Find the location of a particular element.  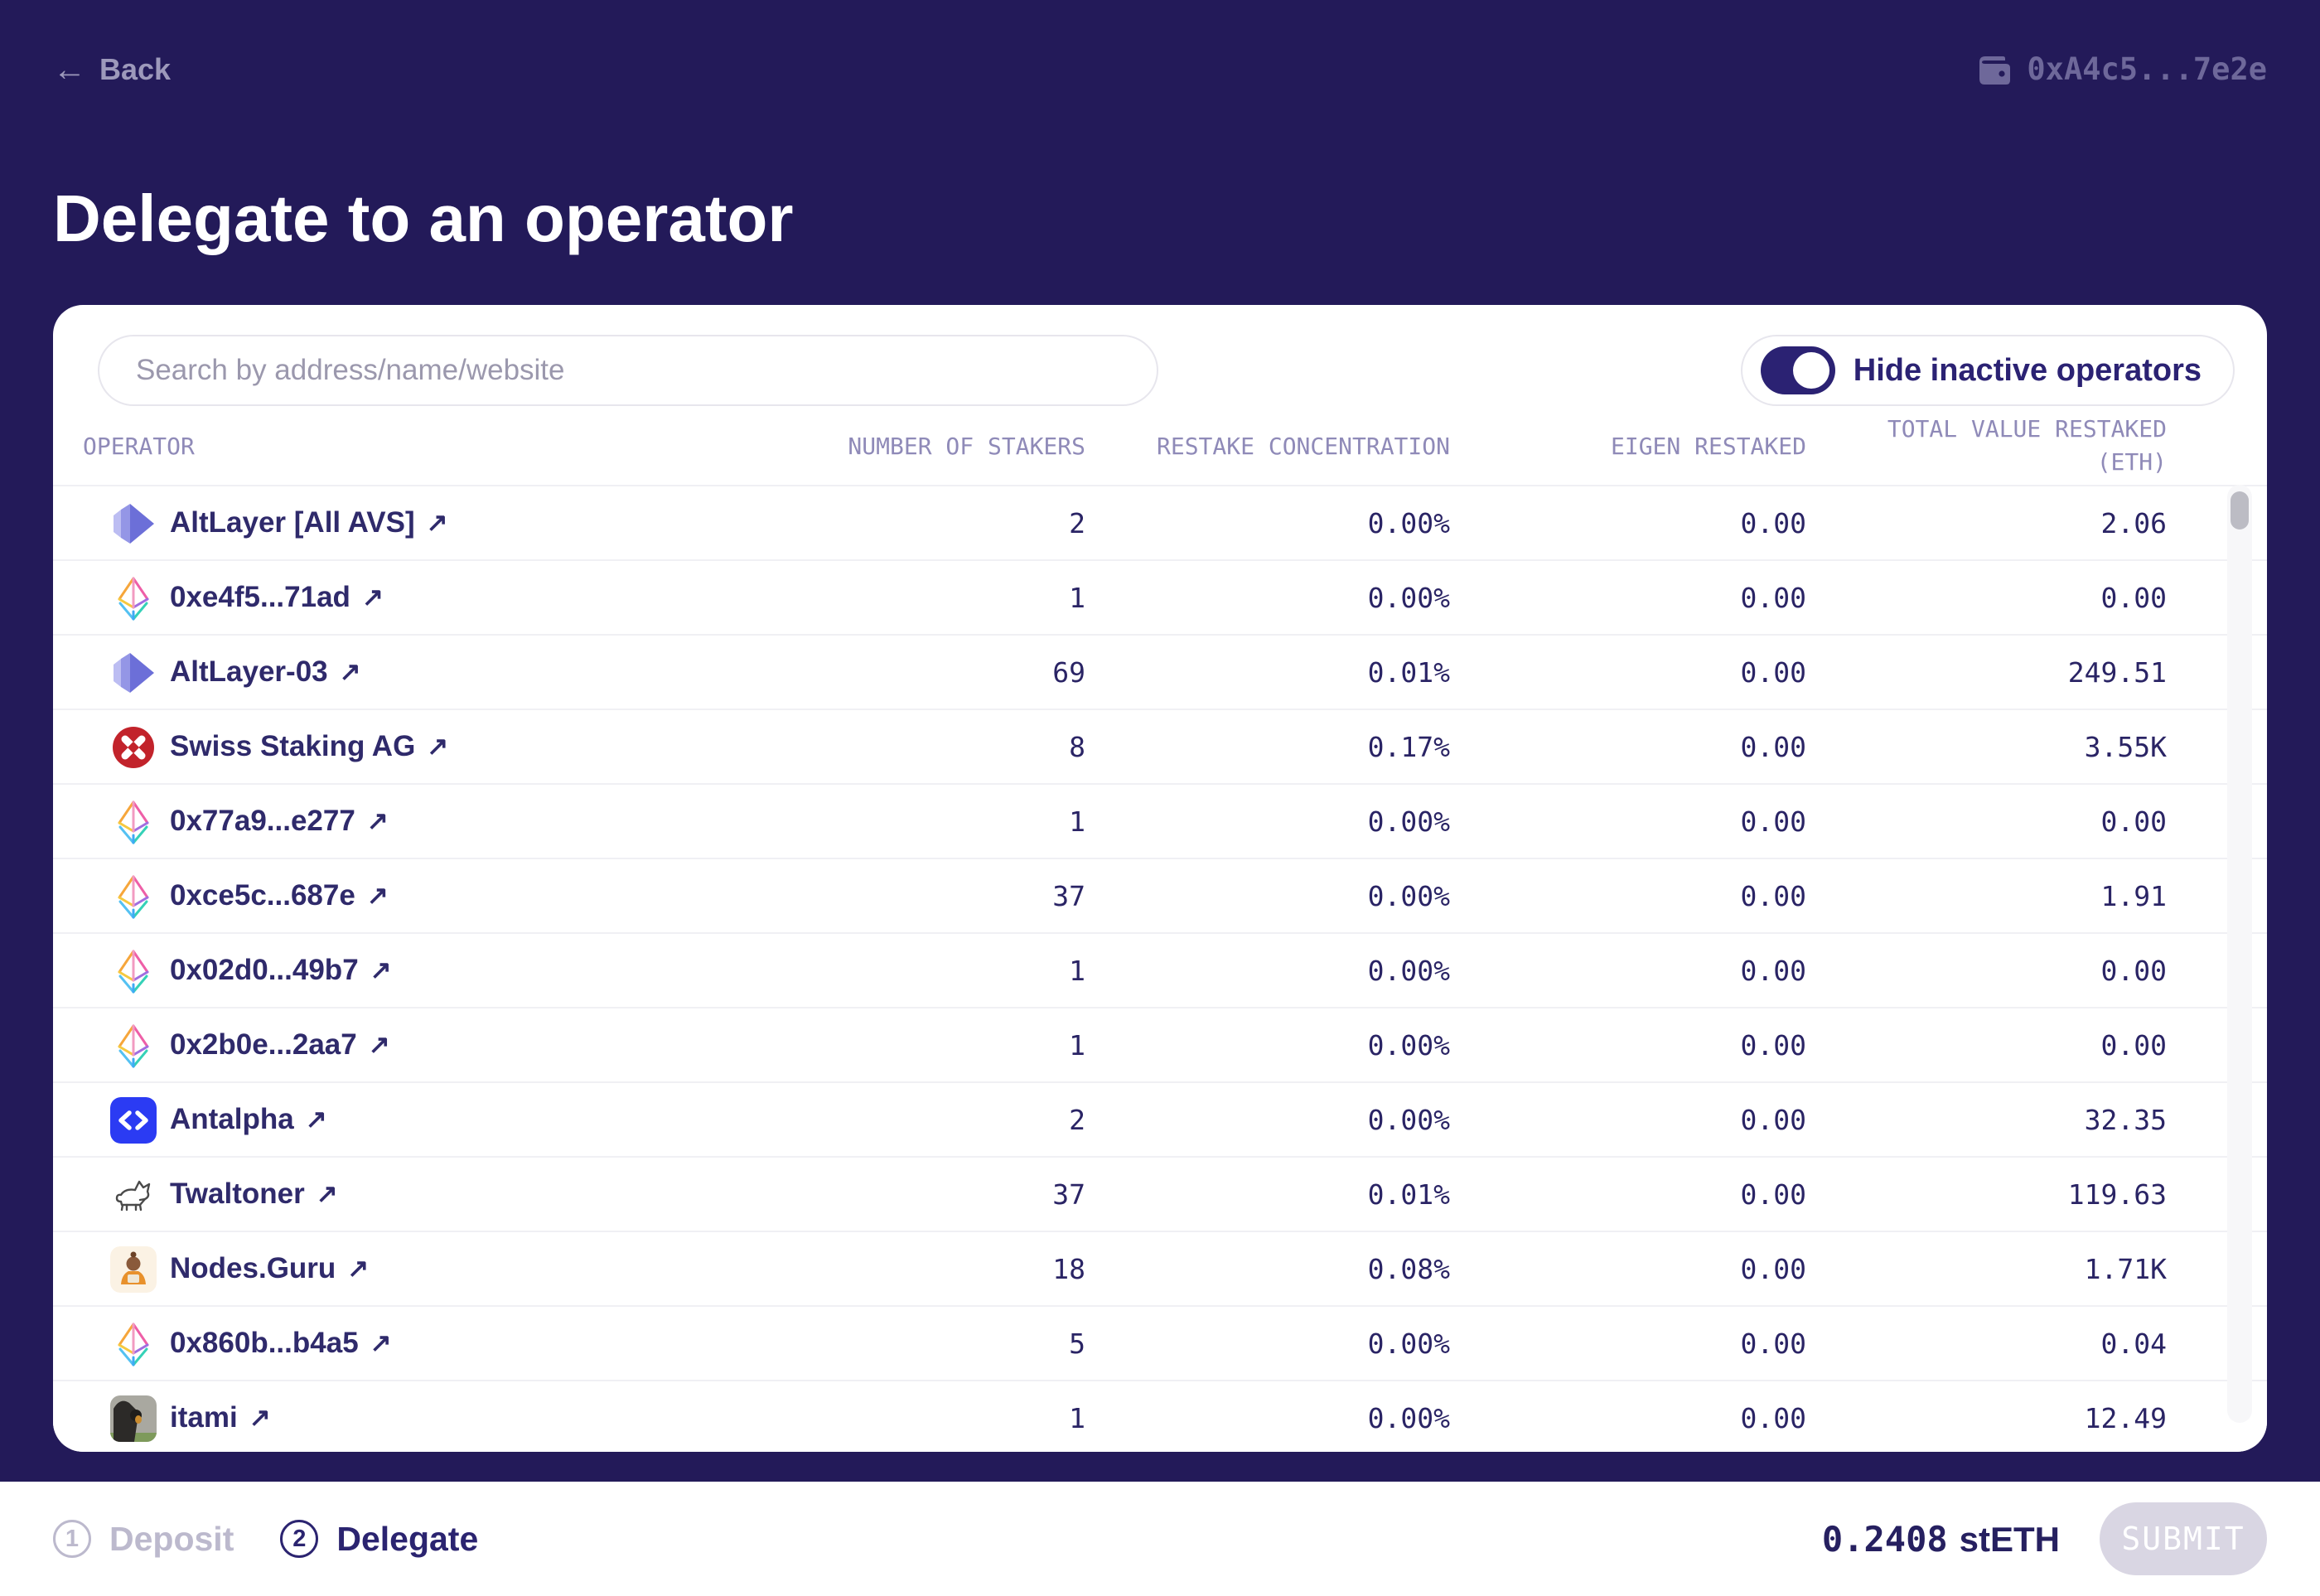

top-bar: ← Back 0xA4c5...7e2e is located at coordinates (1160, 69).